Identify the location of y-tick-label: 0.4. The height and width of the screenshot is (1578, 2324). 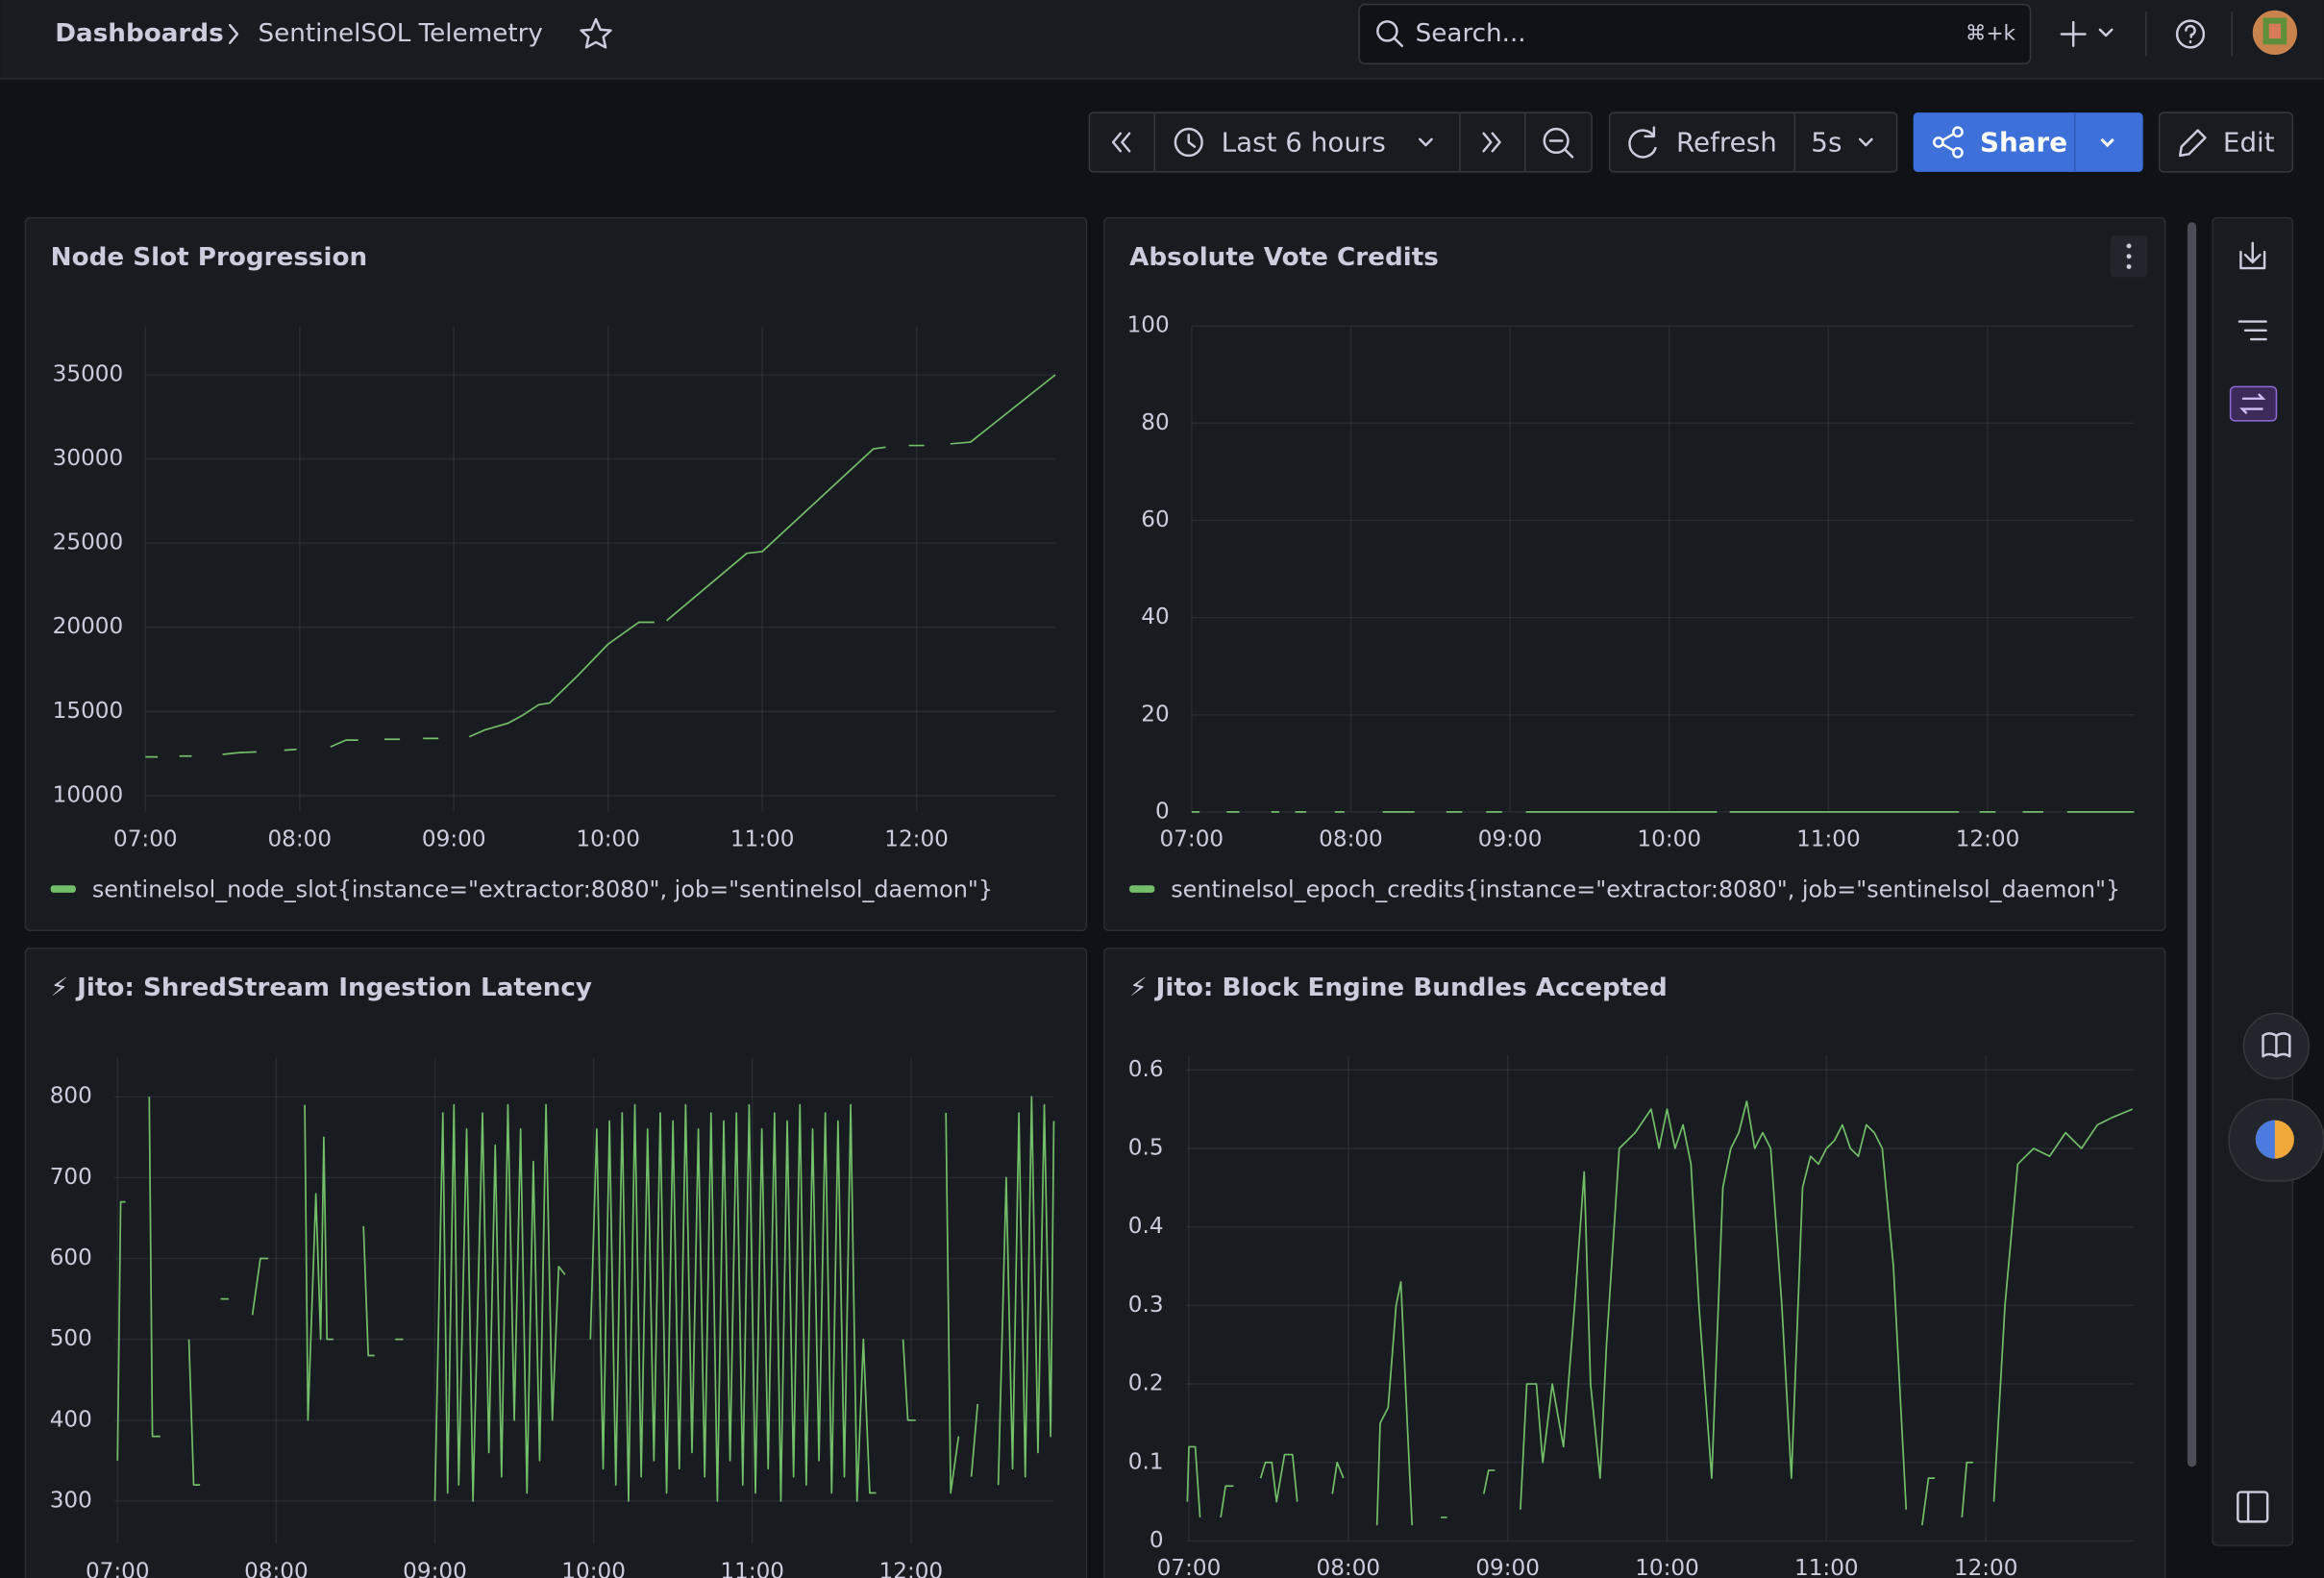
(1146, 1226).